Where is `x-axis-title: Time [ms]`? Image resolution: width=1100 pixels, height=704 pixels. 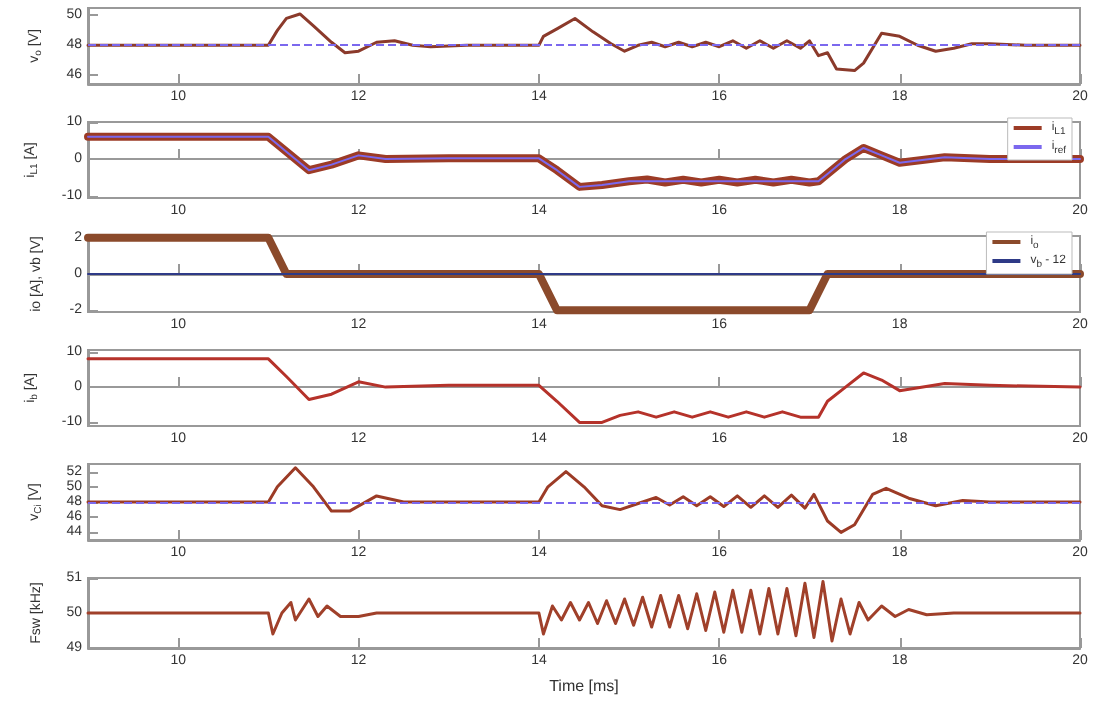
x-axis-title: Time [ms] is located at coordinates (584, 685).